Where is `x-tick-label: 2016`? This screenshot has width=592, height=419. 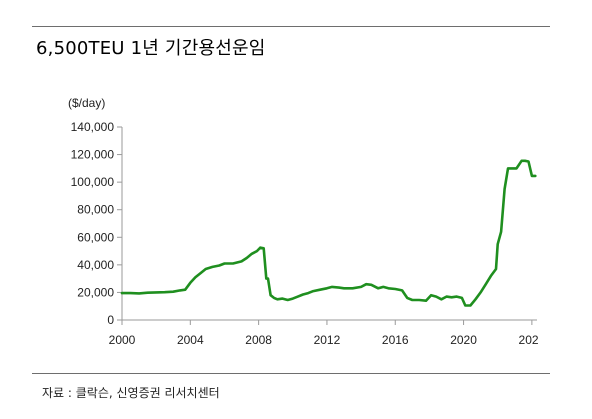
x-tick-label: 2016 is located at coordinates (395, 340).